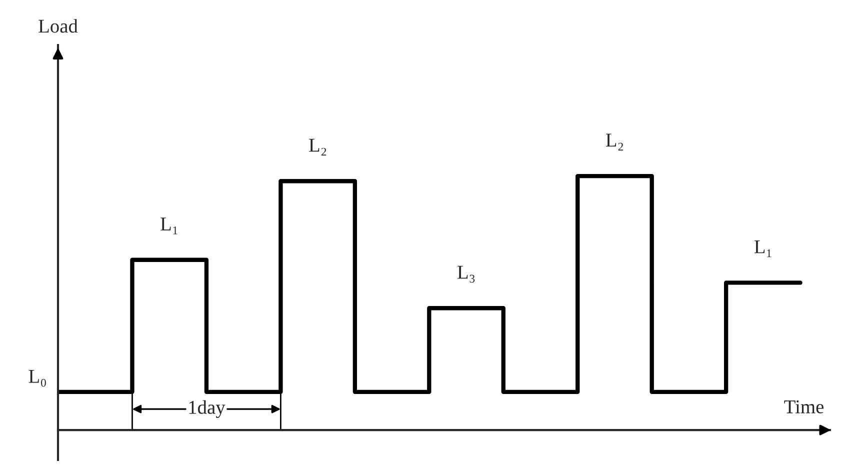  What do you see at coordinates (37, 378) in the screenshot?
I see `text: L₀` at bounding box center [37, 378].